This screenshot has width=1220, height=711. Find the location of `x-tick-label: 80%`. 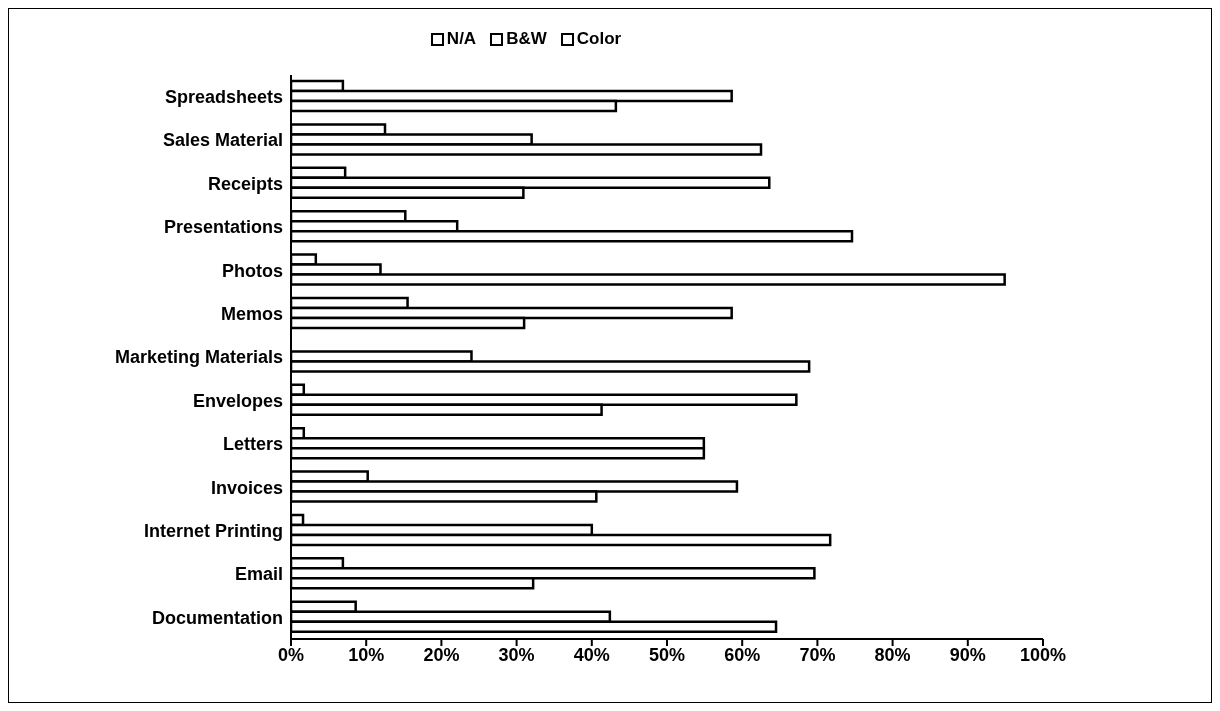

x-tick-label: 80% is located at coordinates (892, 654).